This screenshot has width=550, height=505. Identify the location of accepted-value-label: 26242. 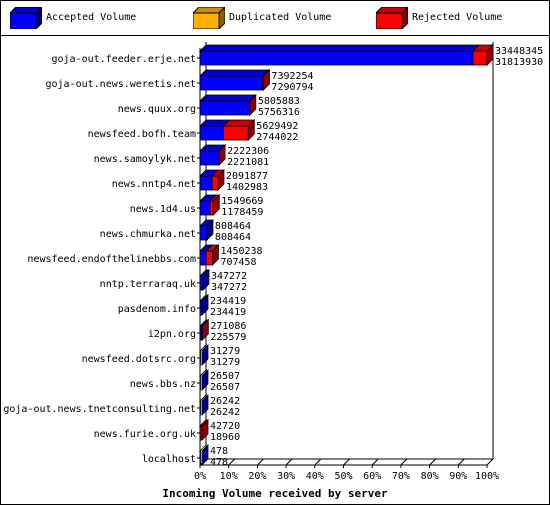
(225, 412).